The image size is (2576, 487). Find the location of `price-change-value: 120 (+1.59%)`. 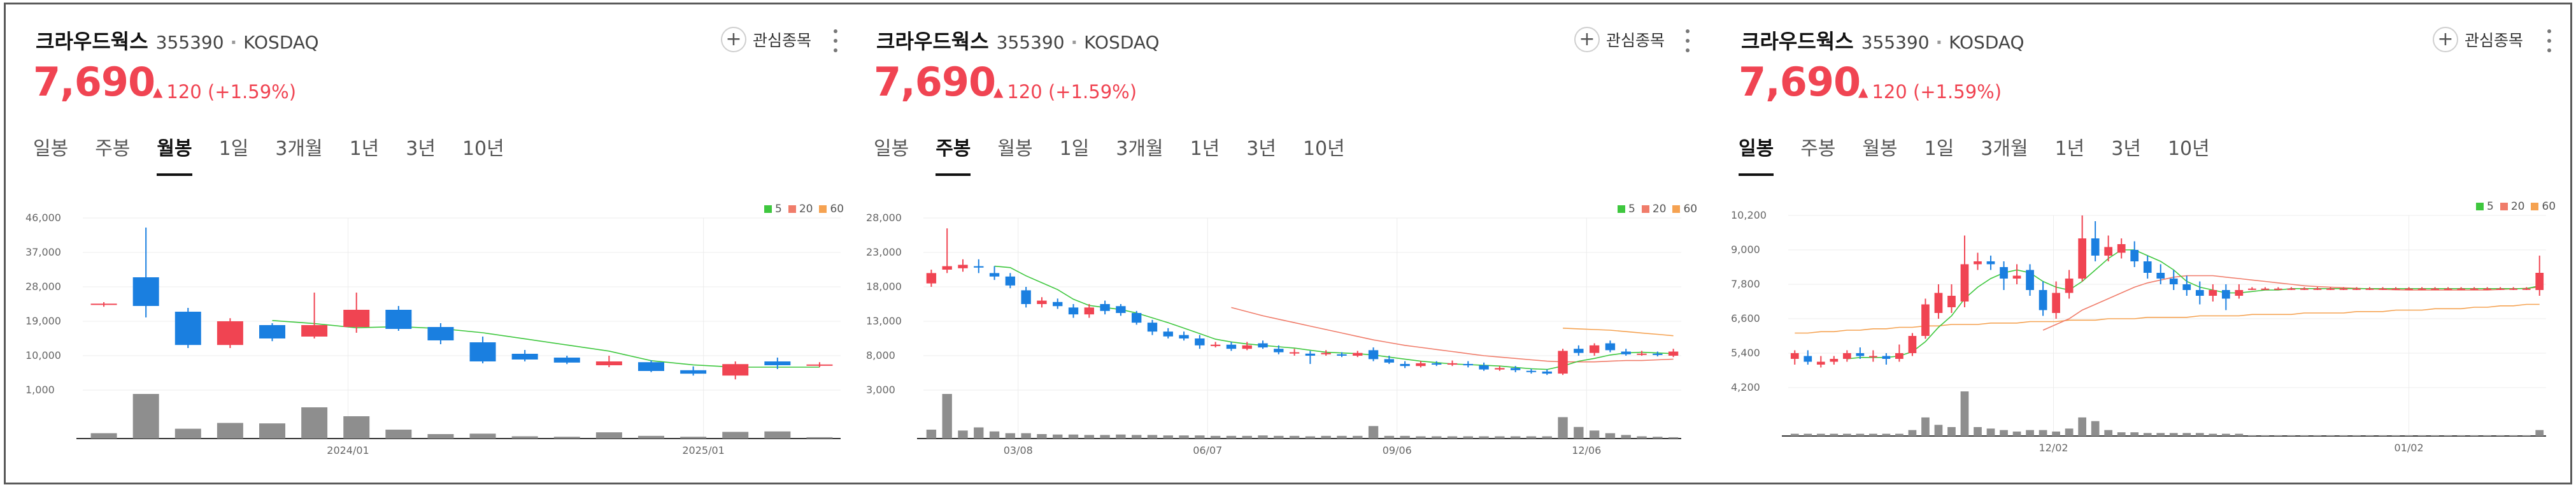

price-change-value: 120 (+1.59%) is located at coordinates (1937, 92).